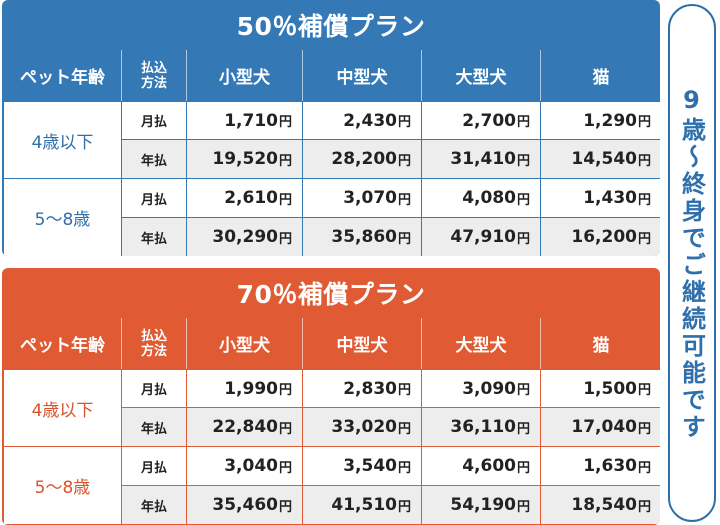 This screenshot has width=720, height=525. What do you see at coordinates (600, 466) in the screenshot?
I see `price-cell: 1,630 円` at bounding box center [600, 466].